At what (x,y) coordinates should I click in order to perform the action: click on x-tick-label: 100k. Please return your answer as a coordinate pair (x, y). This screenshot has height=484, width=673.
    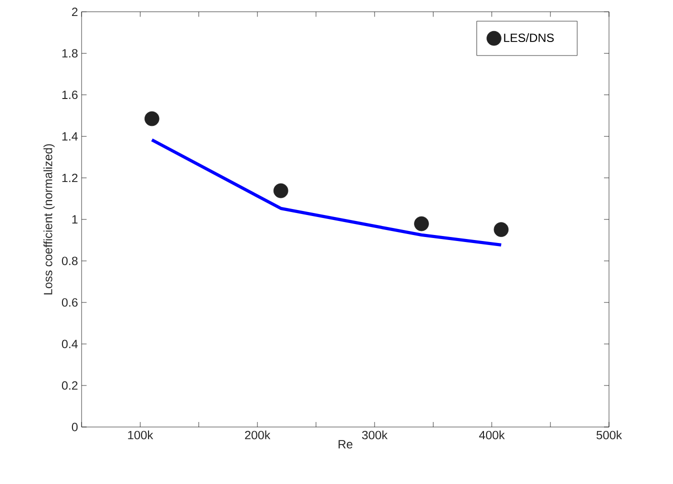
    Looking at the image, I should click on (141, 435).